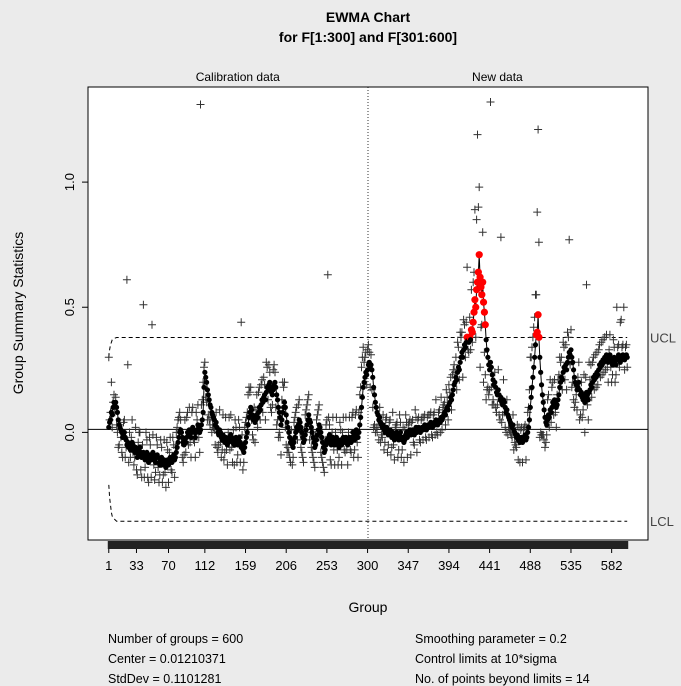 This screenshot has height=686, width=681. I want to click on stats-text: No. of points beyond limits = 14, so click(502, 679).